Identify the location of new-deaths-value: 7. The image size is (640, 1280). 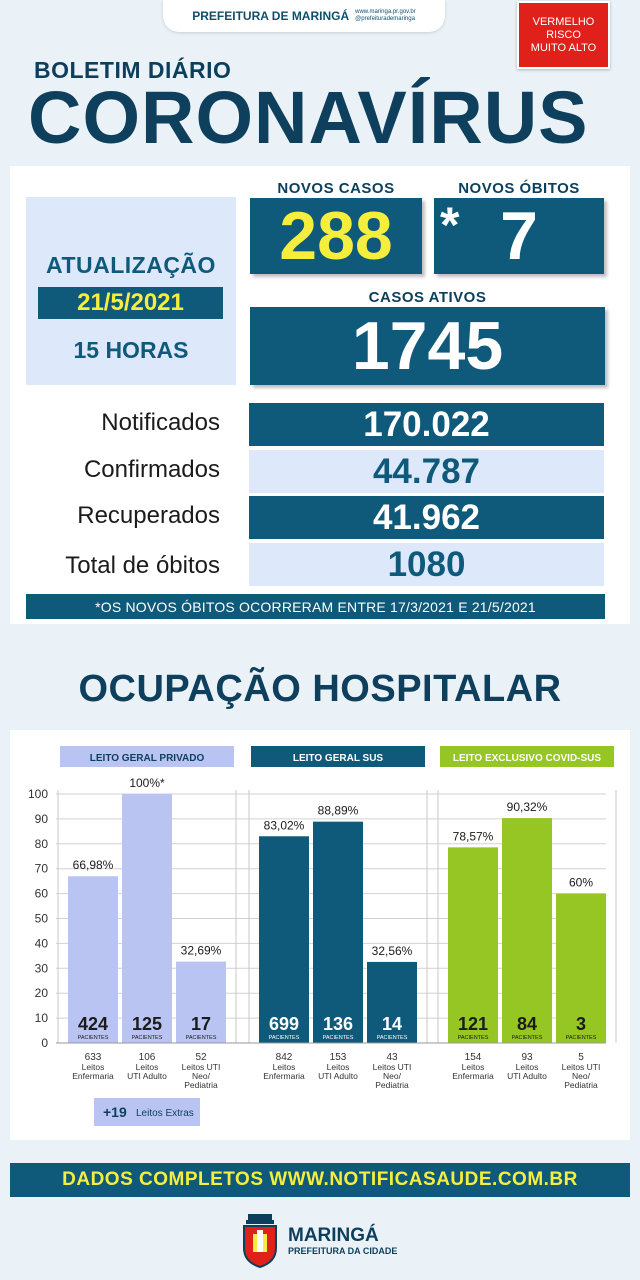
(519, 236).